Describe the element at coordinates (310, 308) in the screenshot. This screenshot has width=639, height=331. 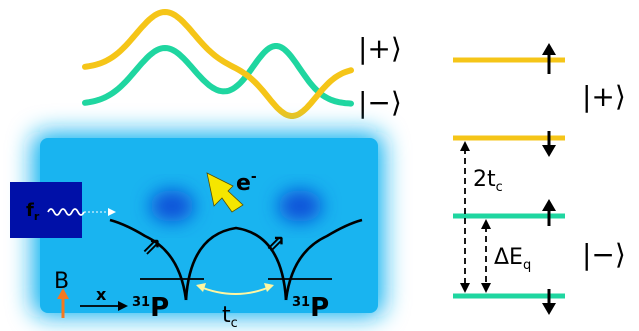
I see `right-donor-label: 31P` at that location.